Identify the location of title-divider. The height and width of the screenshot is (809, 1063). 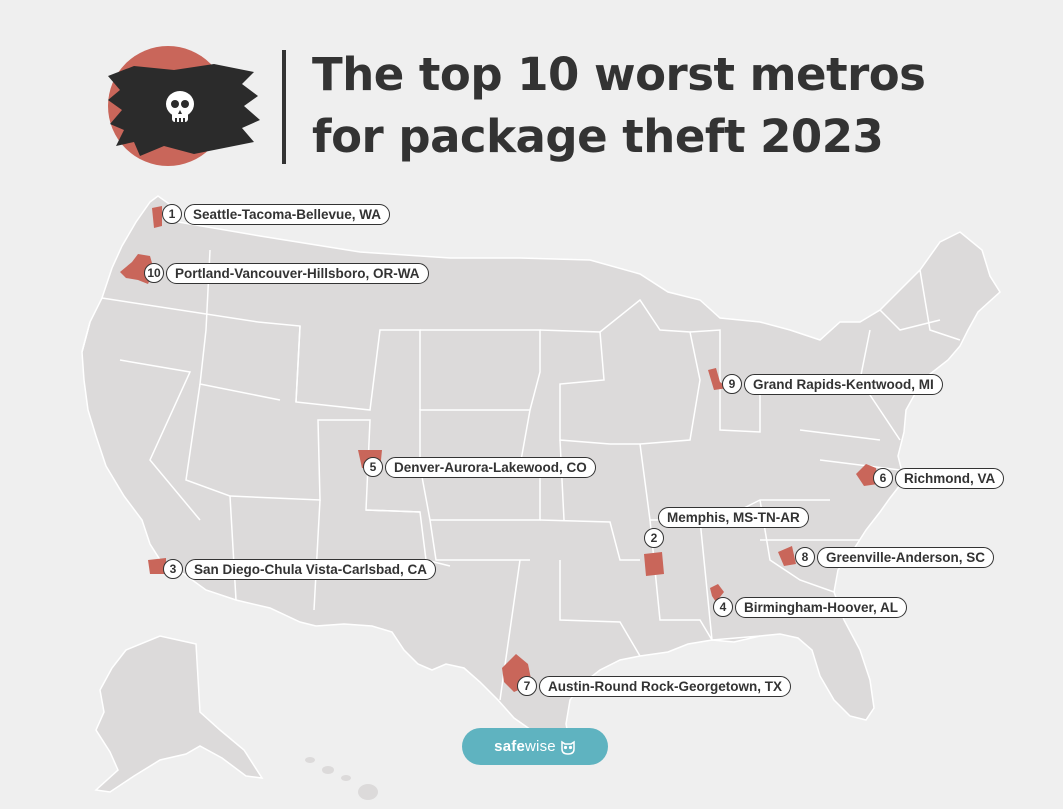
(284, 107).